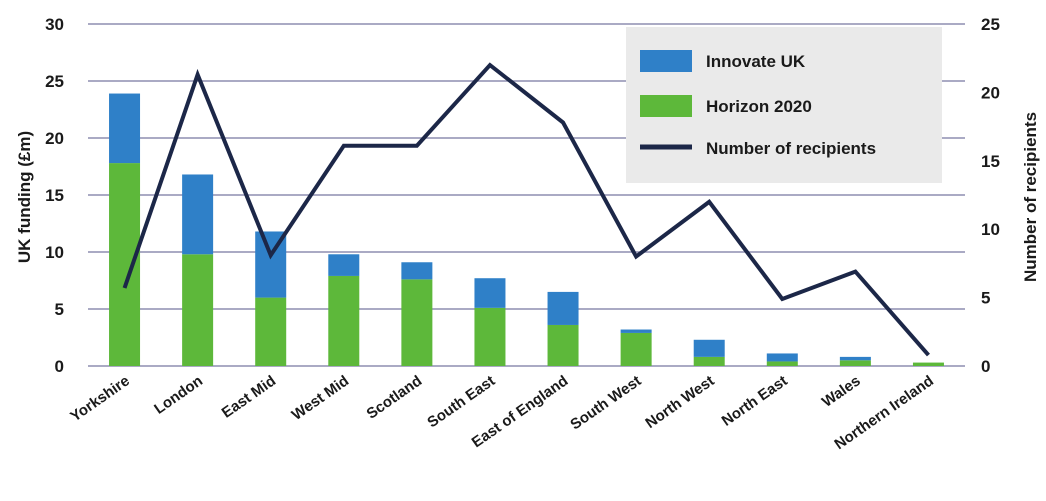 This screenshot has width=1046, height=501. I want to click on legend-swatch-horizon-2020, so click(666, 106).